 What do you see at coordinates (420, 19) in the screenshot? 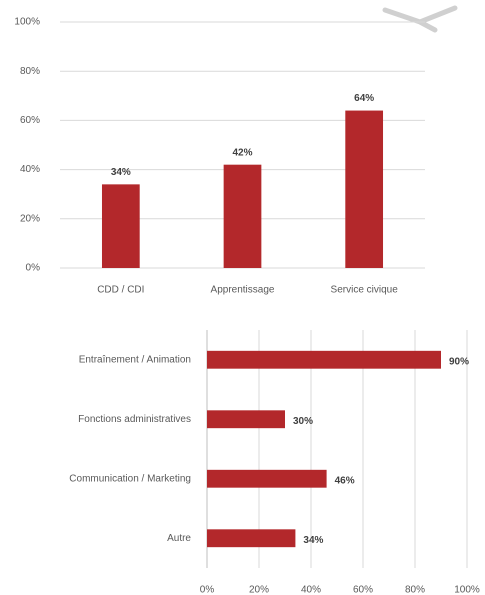
I see `decorative-icon` at bounding box center [420, 19].